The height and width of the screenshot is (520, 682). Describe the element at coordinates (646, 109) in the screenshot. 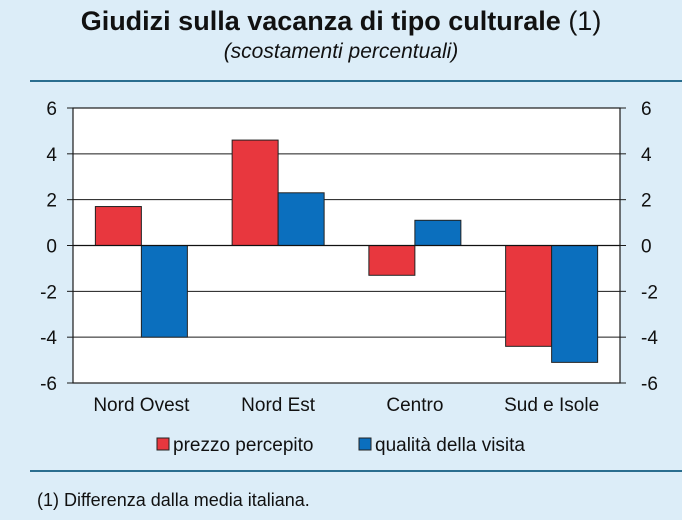

I see `y-tick-label-right: 6` at that location.